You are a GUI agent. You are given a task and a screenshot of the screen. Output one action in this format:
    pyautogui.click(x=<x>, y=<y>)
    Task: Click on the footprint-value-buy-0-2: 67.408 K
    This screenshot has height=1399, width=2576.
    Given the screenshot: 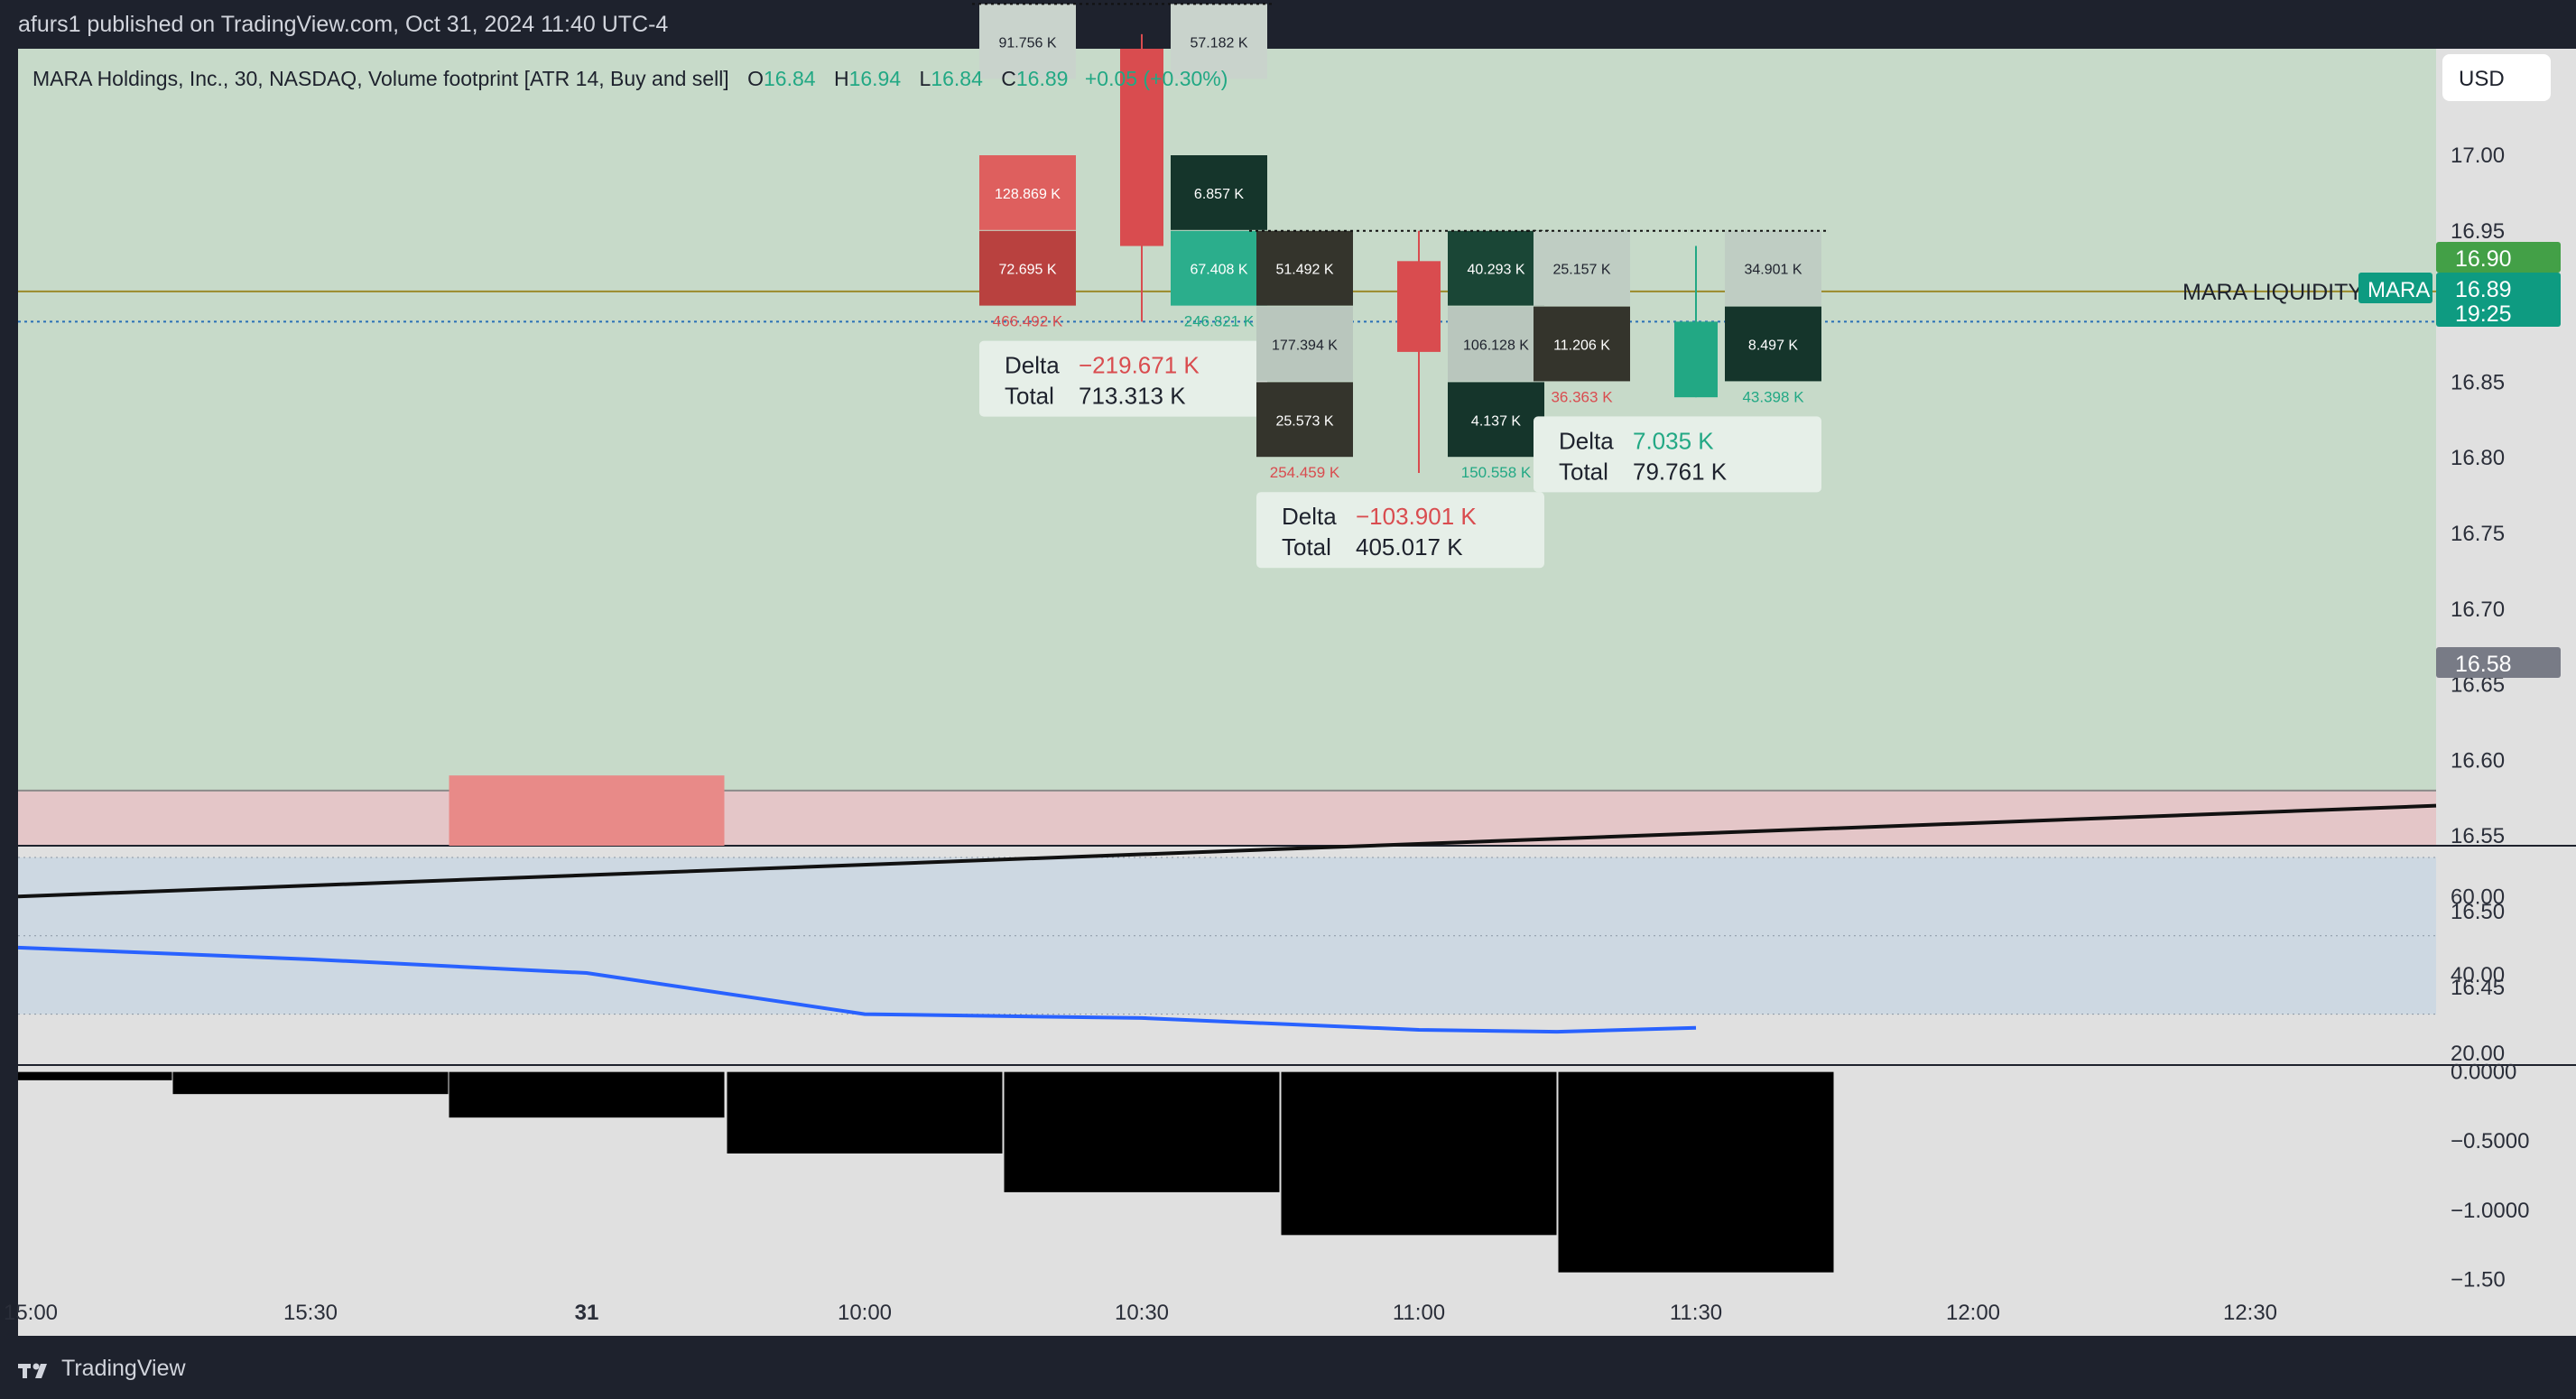 What is the action you would take?
    pyautogui.click(x=1218, y=271)
    